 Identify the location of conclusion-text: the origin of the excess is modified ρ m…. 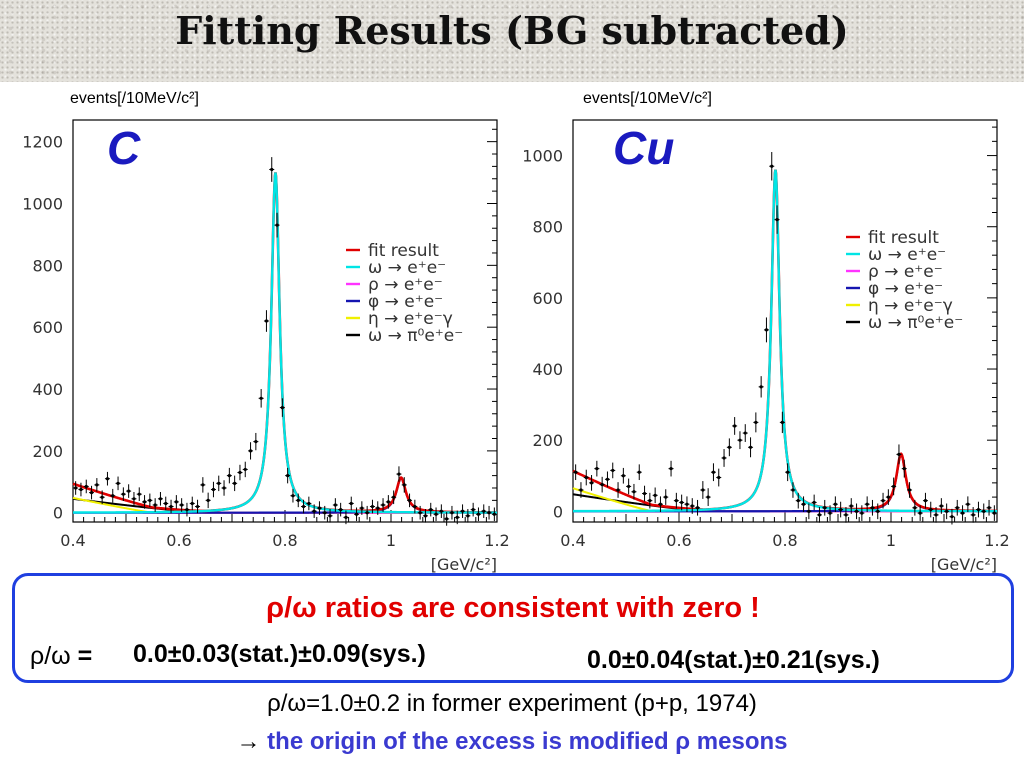
(524, 741).